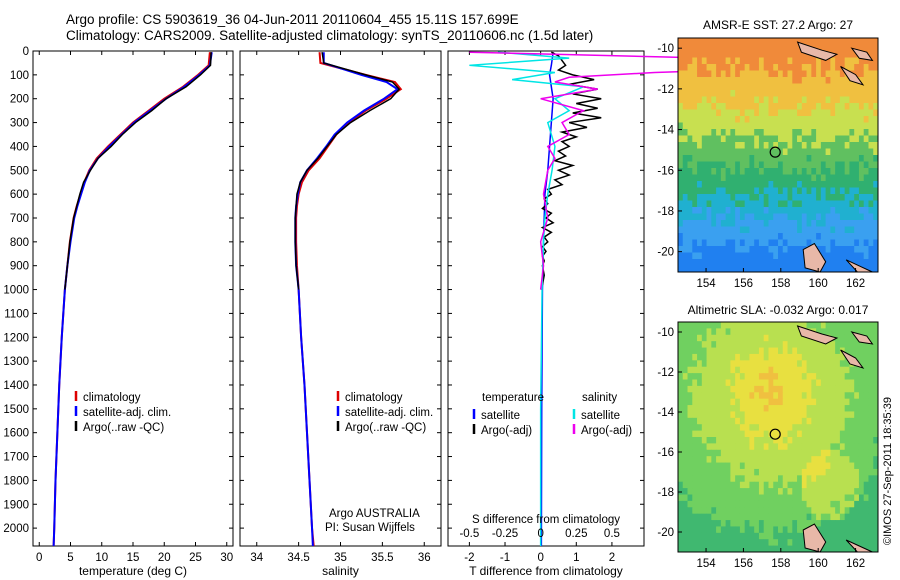 The width and height of the screenshot is (900, 580). Describe the element at coordinates (665, 533) in the screenshot. I see `map-y-tick-label: -20` at that location.